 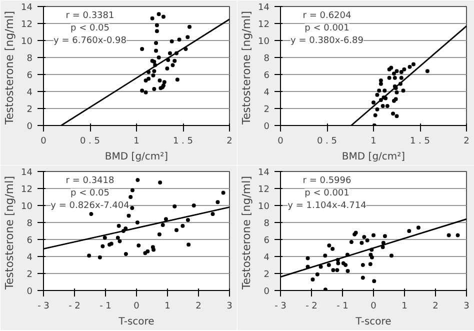 What do you see at coordinates (90, 41) in the screenshot?
I see `annotation: y = 6.760x-0.98` at bounding box center [90, 41].